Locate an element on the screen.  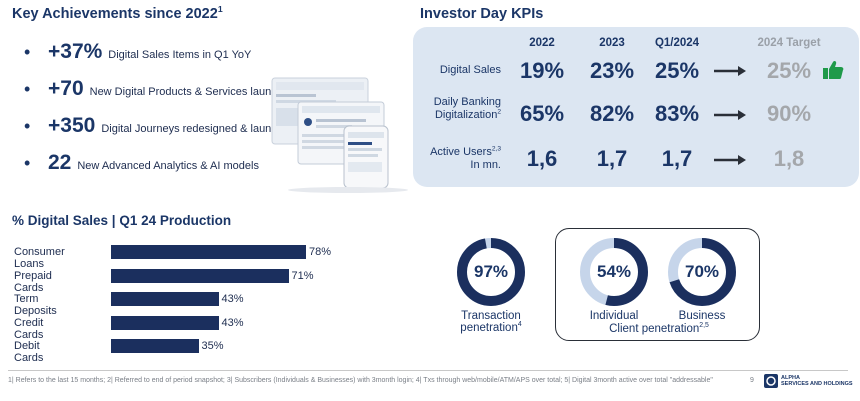
achievements-title: Key Achievements since 20221 is located at coordinates (117, 13).